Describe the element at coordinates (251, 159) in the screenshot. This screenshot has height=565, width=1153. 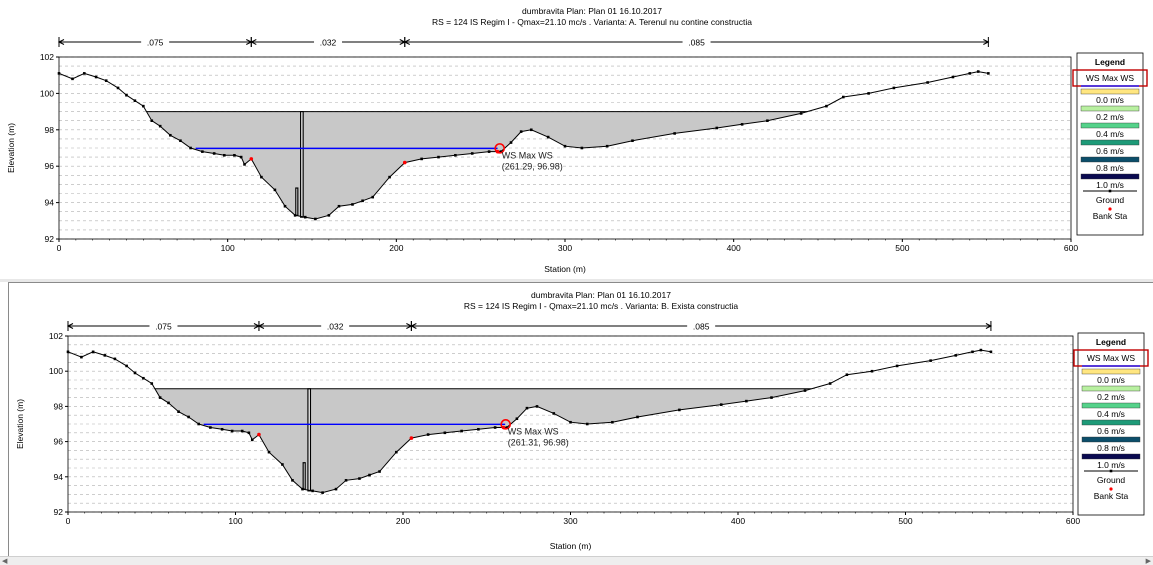
I see `bank-station-point` at that location.